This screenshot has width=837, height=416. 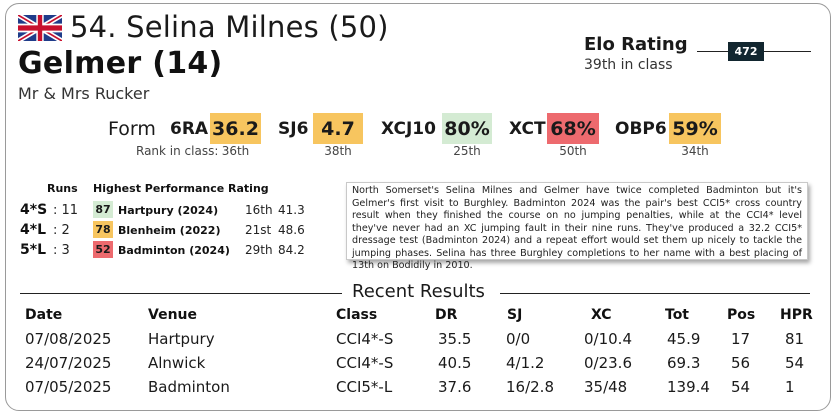 What do you see at coordinates (174, 250) in the screenshot?
I see `hpr-event: Badminton (2024)` at bounding box center [174, 250].